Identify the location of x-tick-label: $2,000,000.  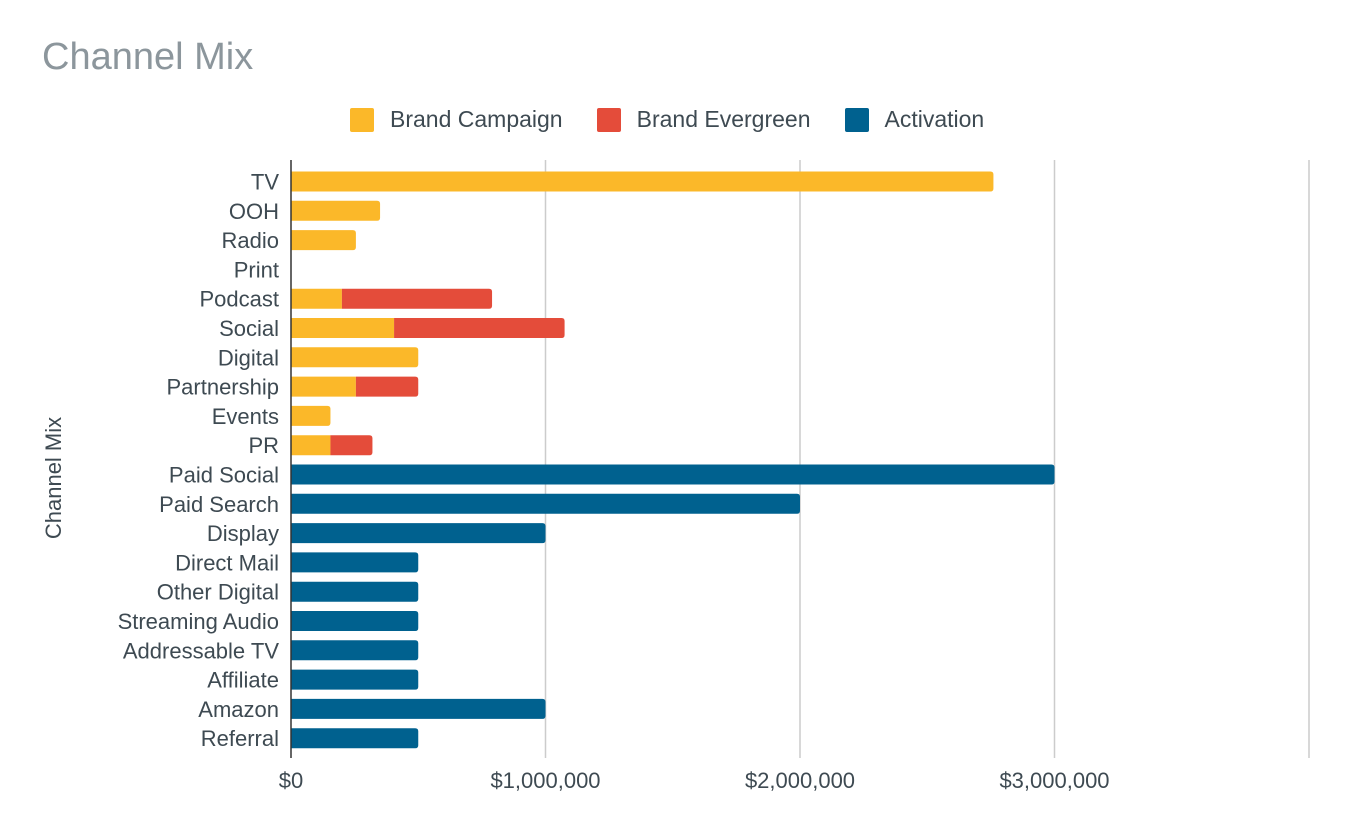
(800, 780).